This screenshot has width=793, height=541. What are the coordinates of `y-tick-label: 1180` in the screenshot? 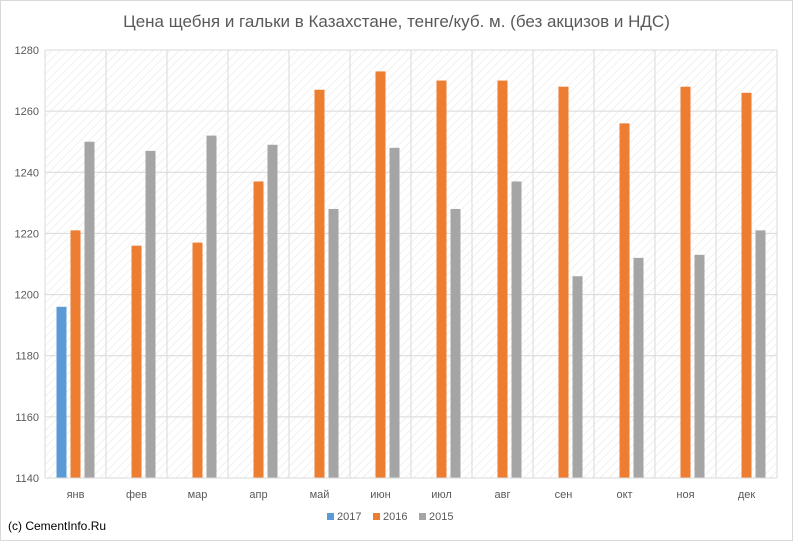 It's located at (27, 357).